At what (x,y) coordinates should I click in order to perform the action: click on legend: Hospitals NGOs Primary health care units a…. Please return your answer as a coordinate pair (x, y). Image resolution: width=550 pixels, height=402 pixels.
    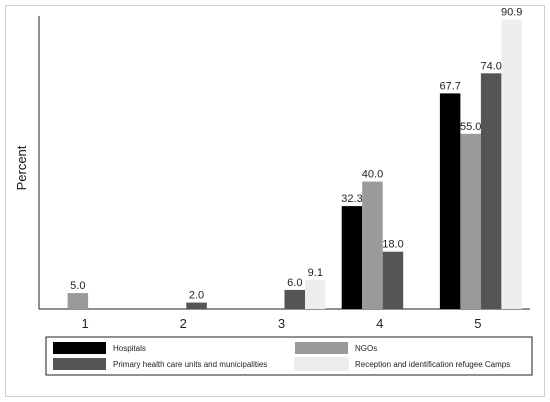
    Looking at the image, I should click on (289, 356).